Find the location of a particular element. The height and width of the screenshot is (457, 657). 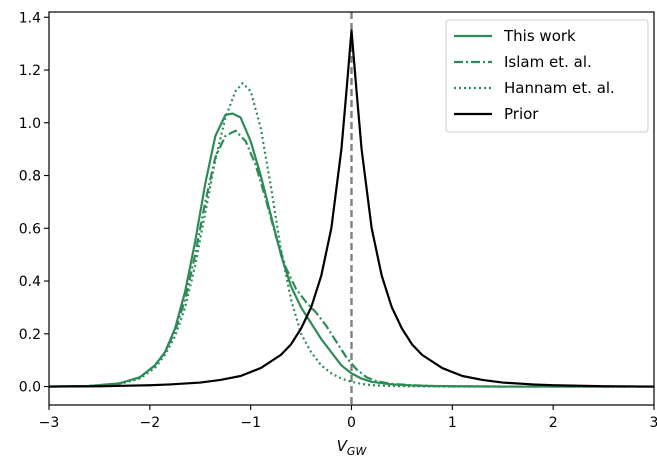

legend-label: Prior is located at coordinates (521, 114).